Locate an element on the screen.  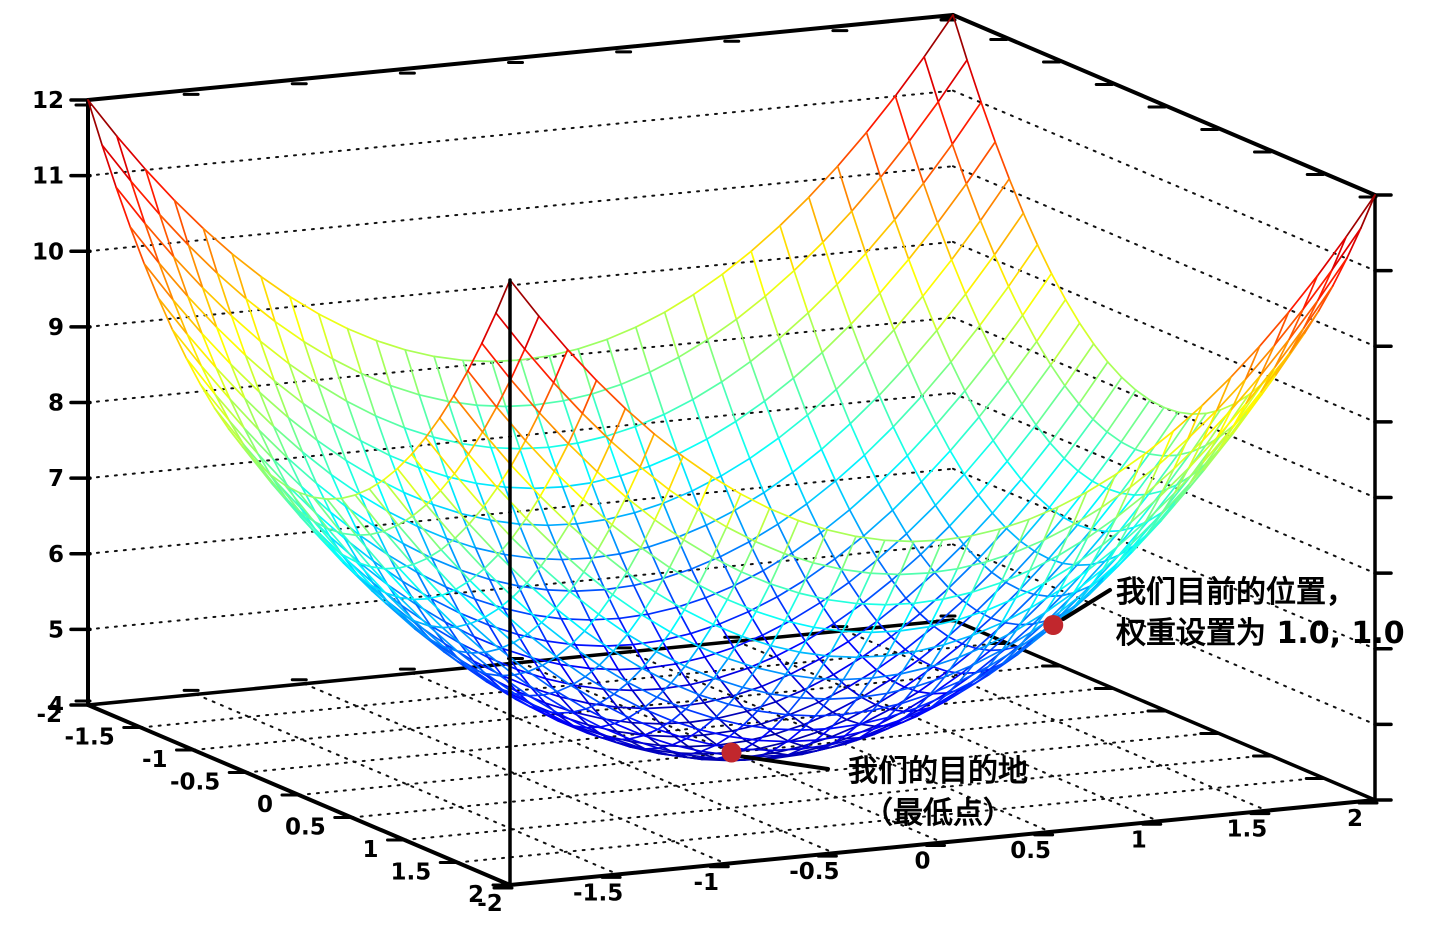
x-tick-label: 2 is located at coordinates (476, 895).